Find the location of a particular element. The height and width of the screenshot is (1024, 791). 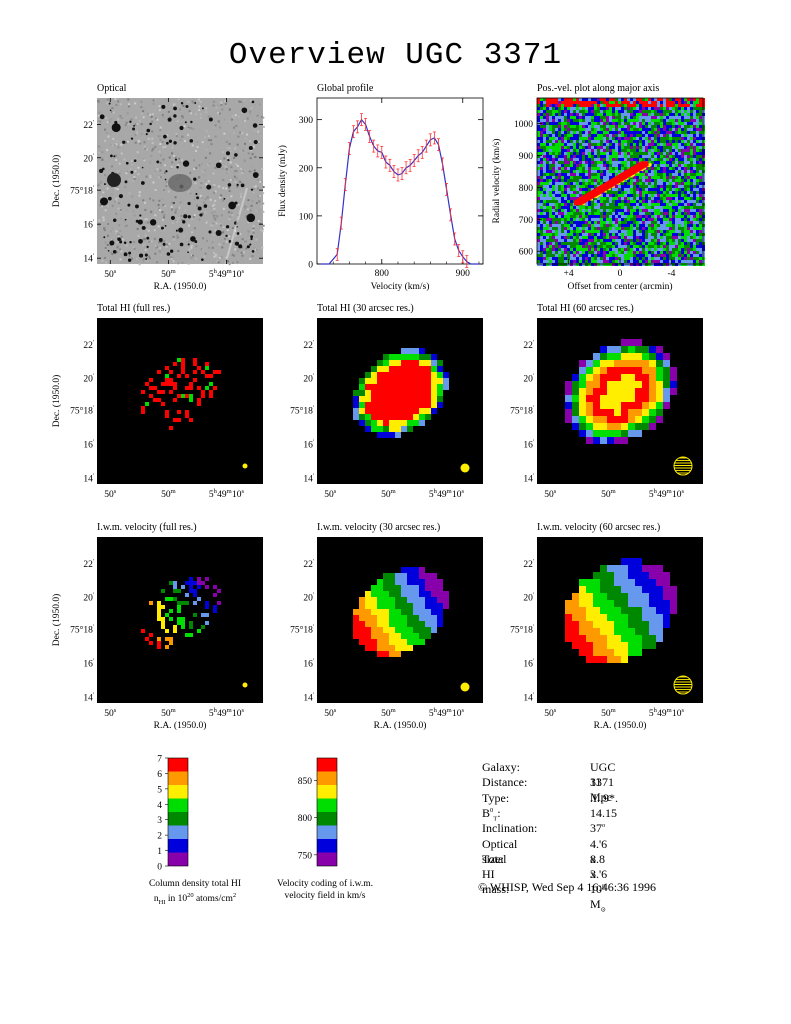

y-tick-label: 14' is located at coordinates (88, 479).